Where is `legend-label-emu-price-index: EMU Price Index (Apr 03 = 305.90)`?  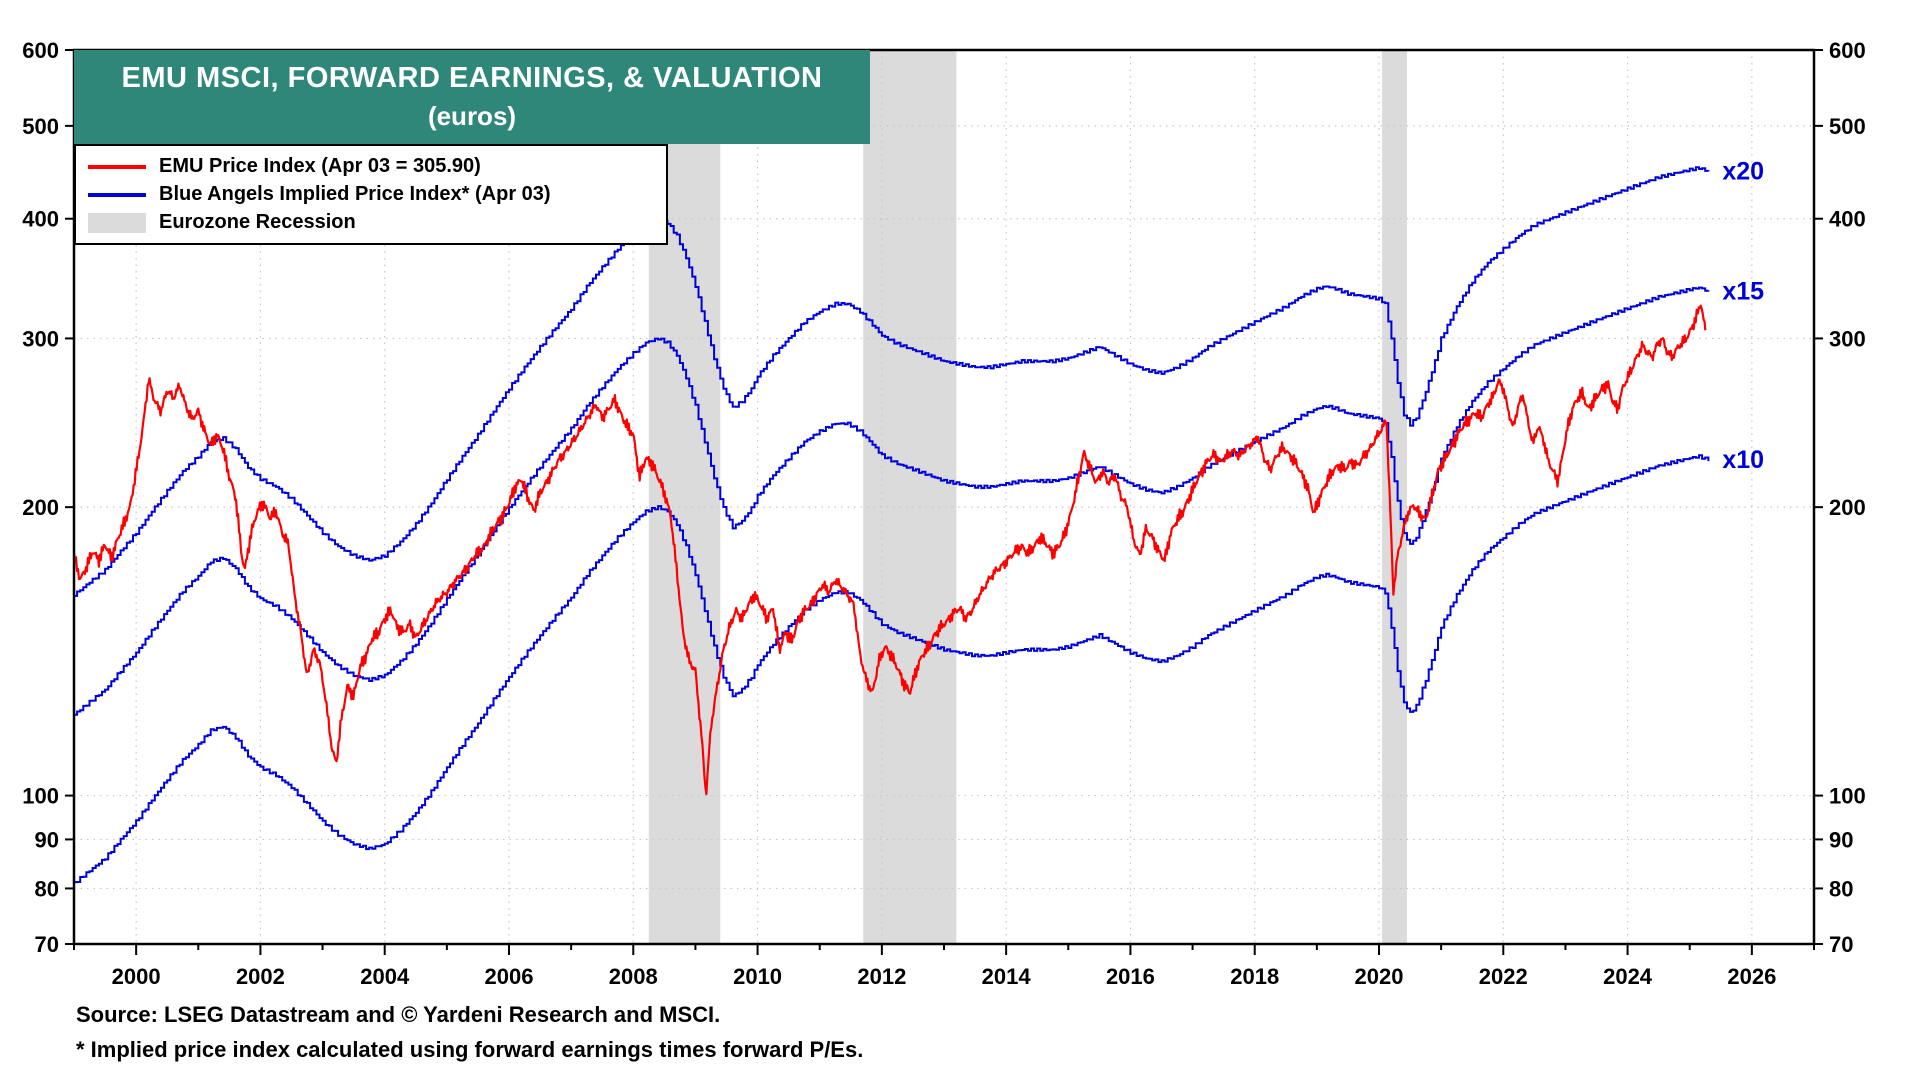
legend-label-emu-price-index: EMU Price Index (Apr 03 = 305.90) is located at coordinates (320, 166).